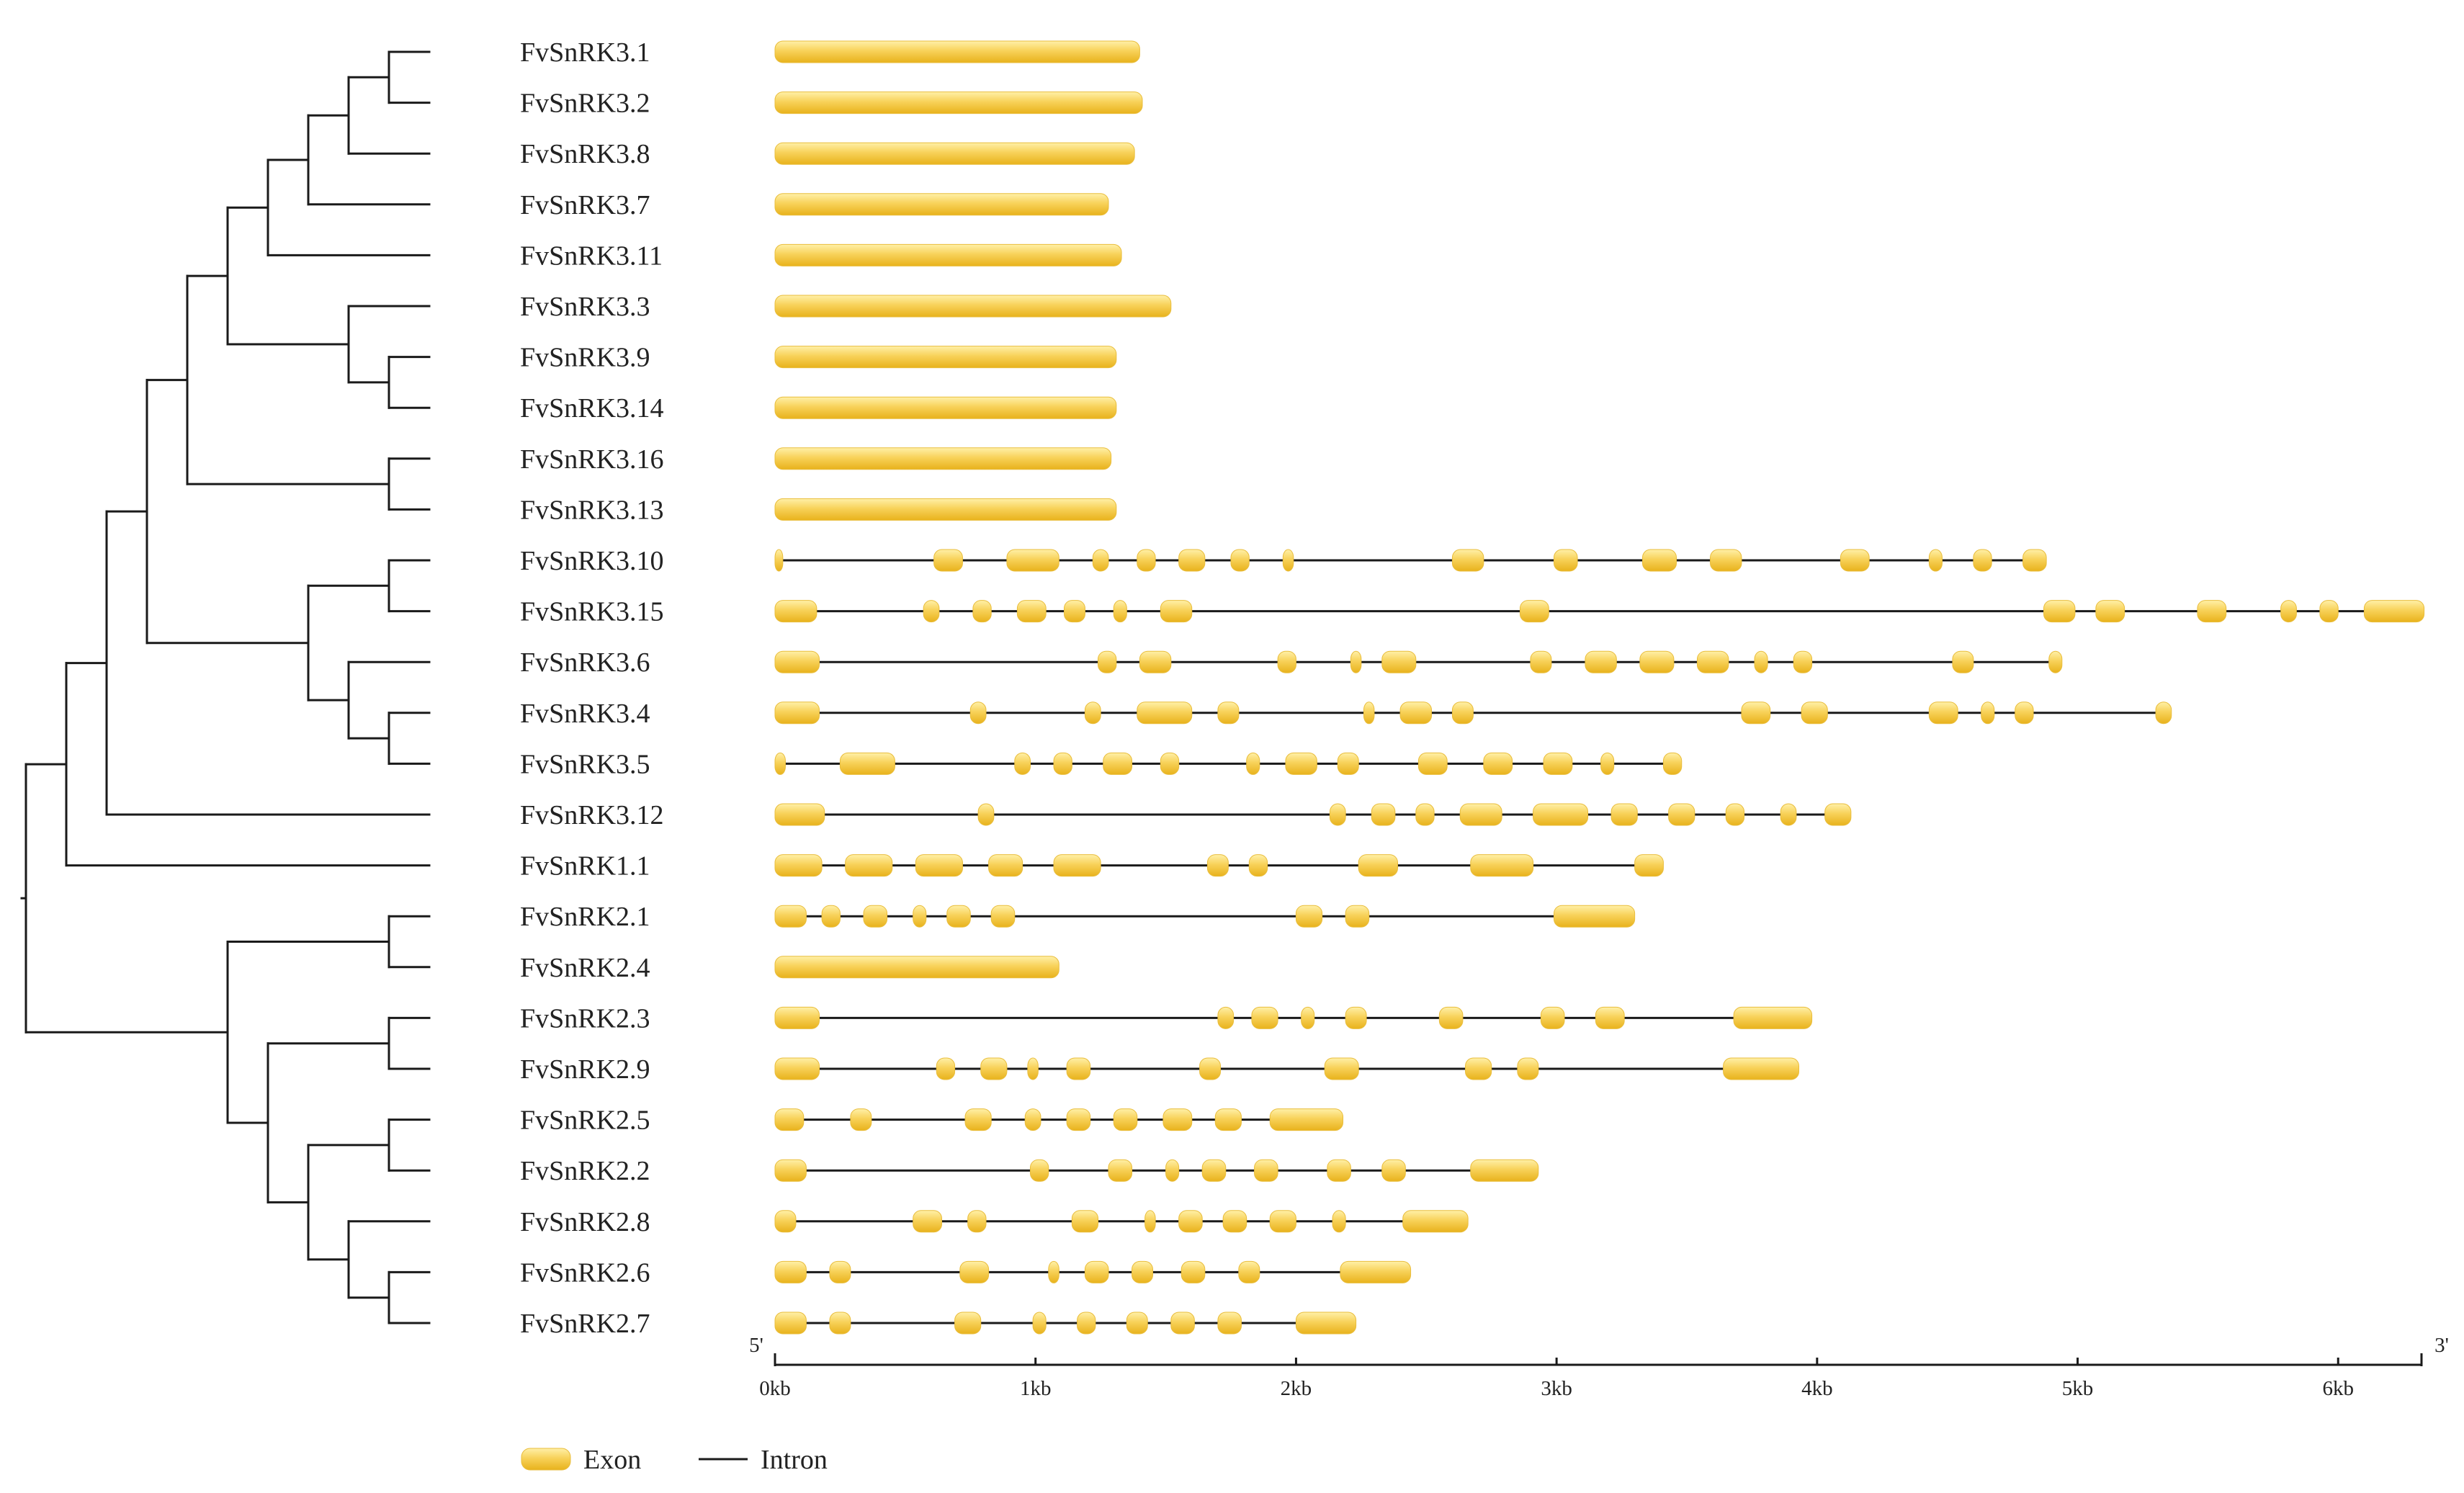 Image resolution: width=2464 pixels, height=1493 pixels. What do you see at coordinates (1557, 1388) in the screenshot?
I see `axis-tick-label: 3kb` at bounding box center [1557, 1388].